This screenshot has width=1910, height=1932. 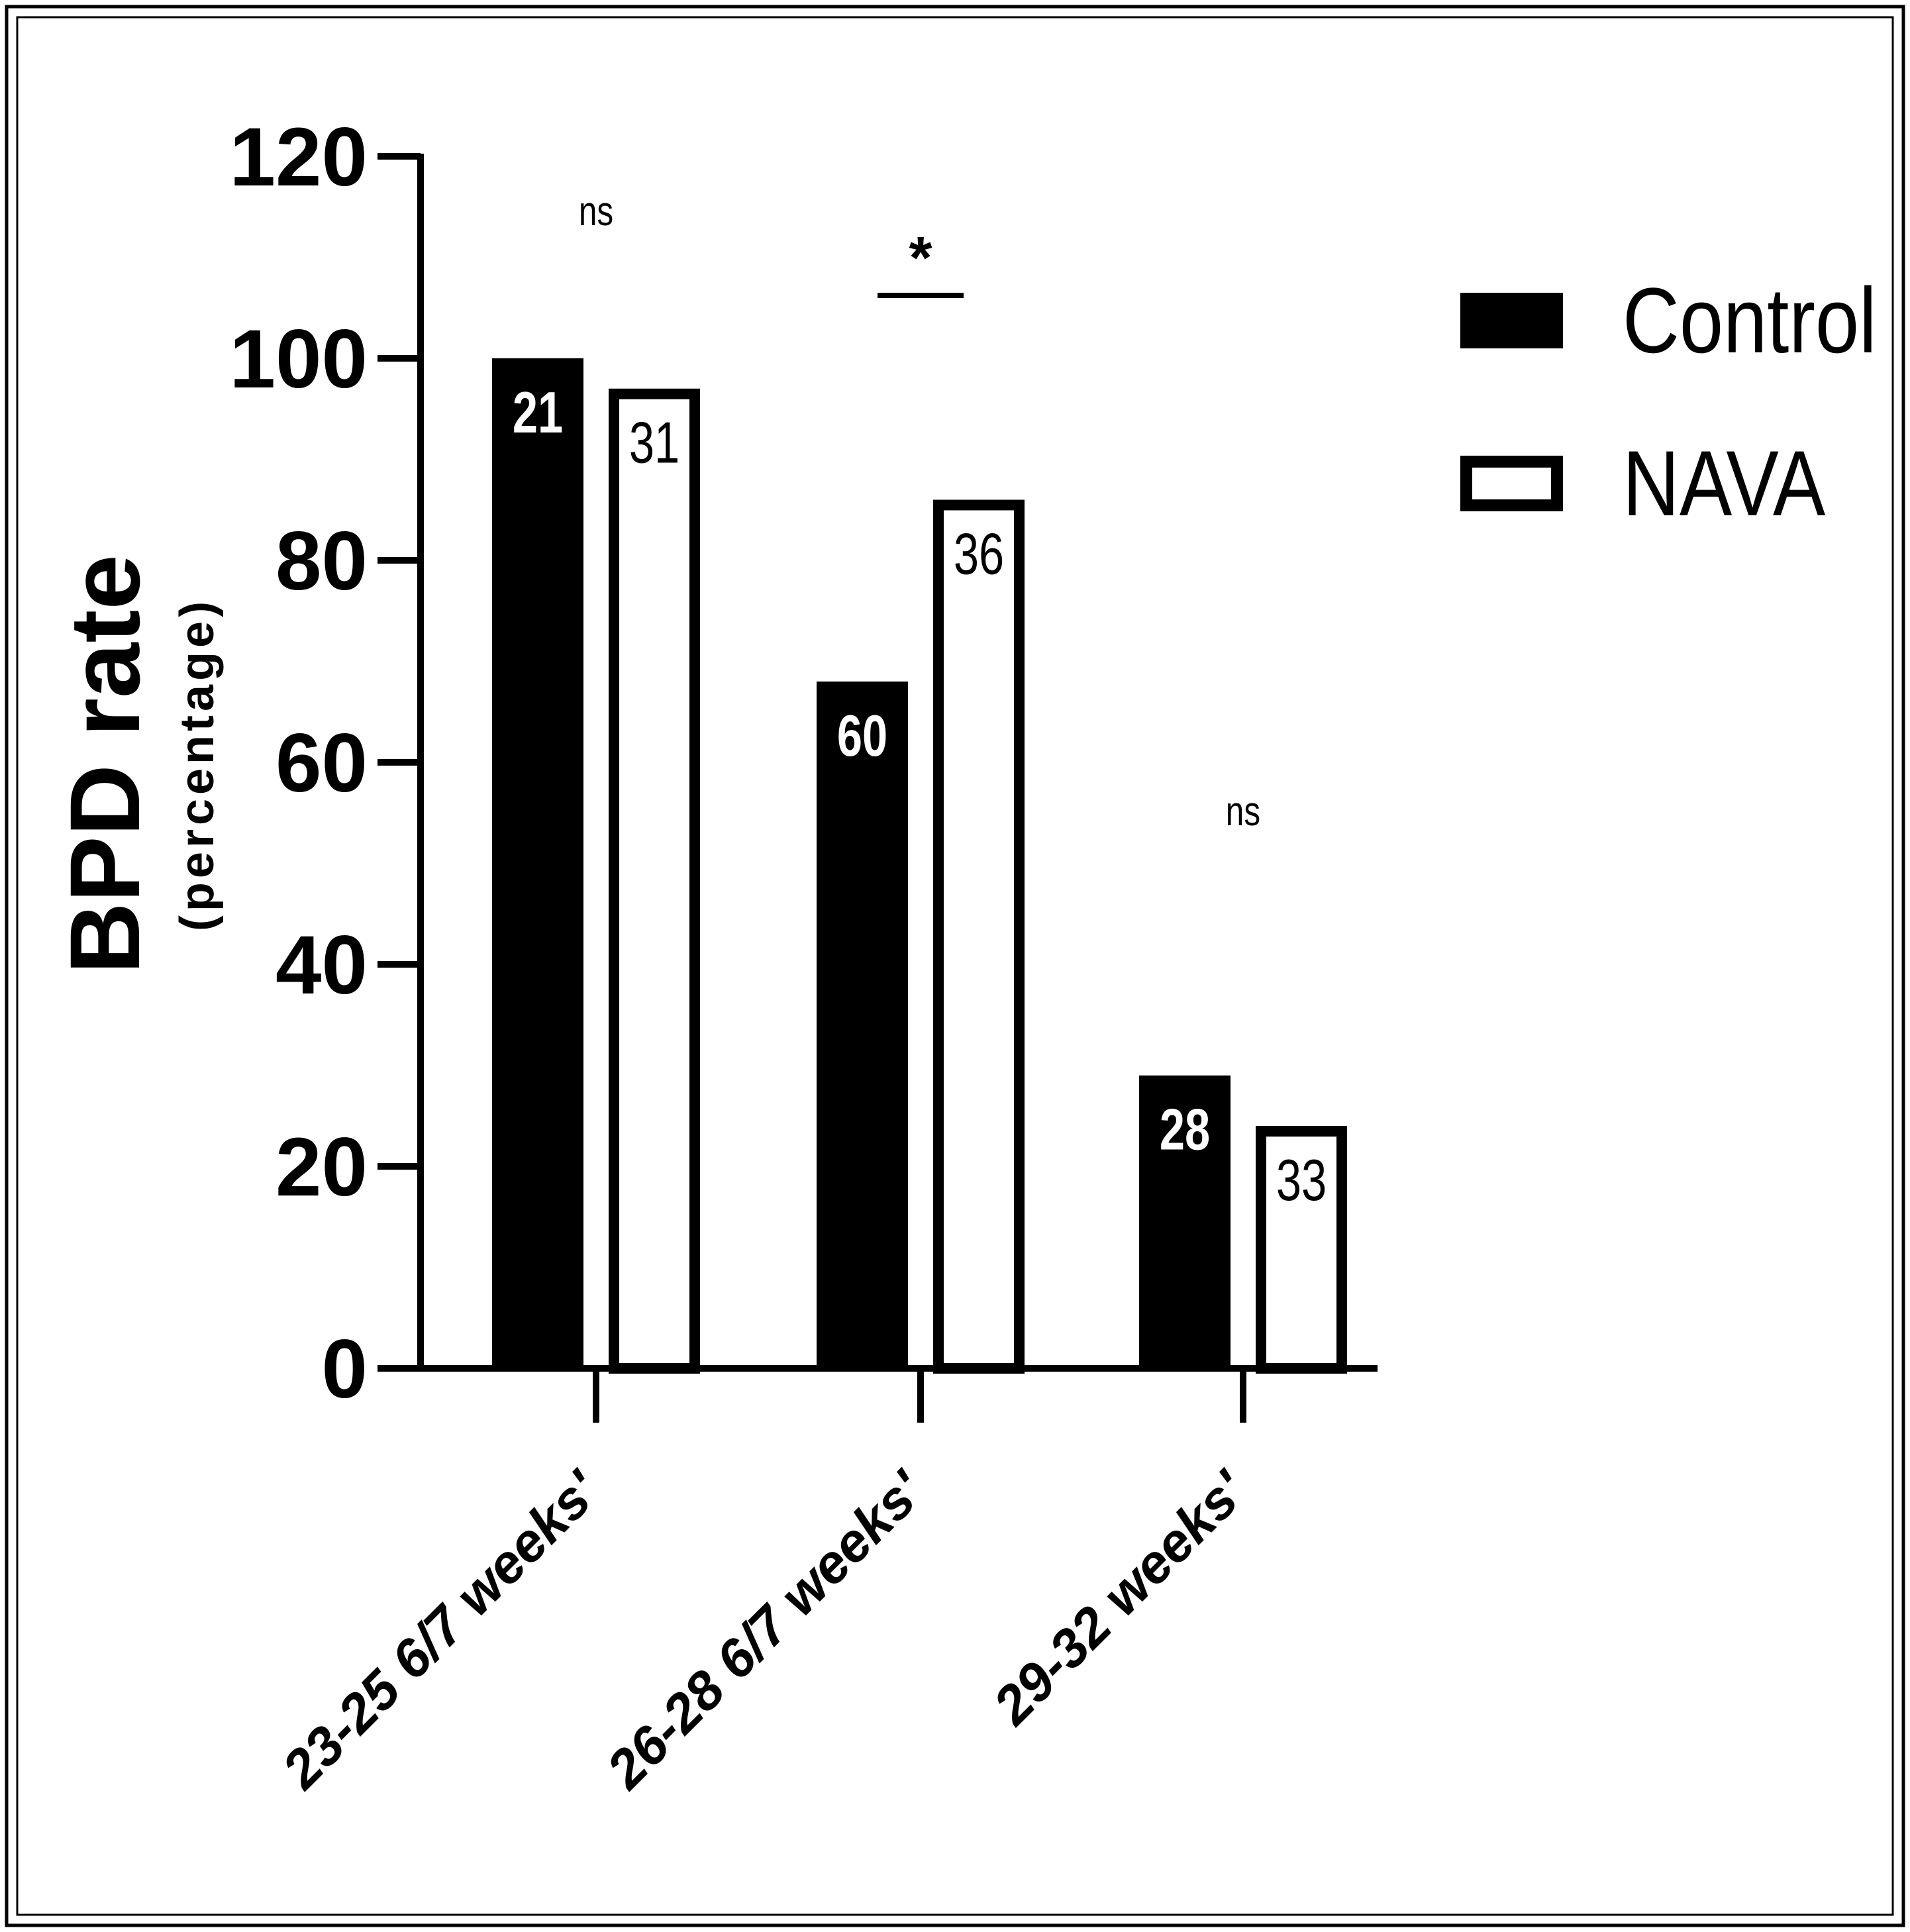 What do you see at coordinates (197, 764) in the screenshot?
I see `y-axis-subtitle: (percentage)` at bounding box center [197, 764].